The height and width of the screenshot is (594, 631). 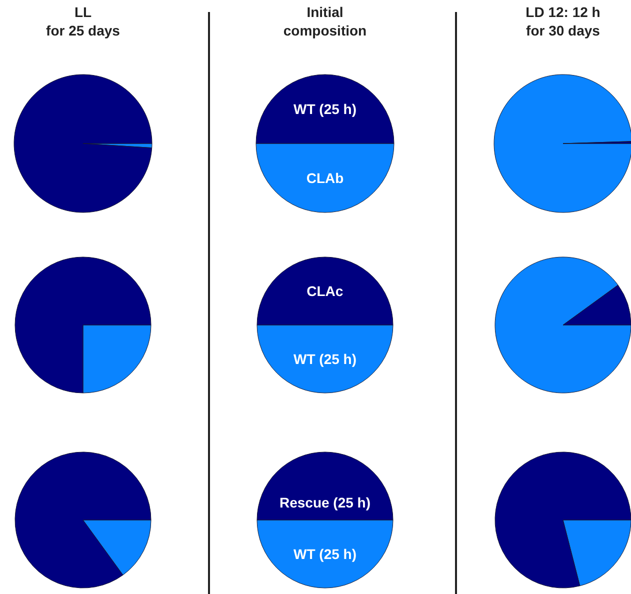 What do you see at coordinates (325, 178) in the screenshot?
I see `slice-label: CLAb` at bounding box center [325, 178].